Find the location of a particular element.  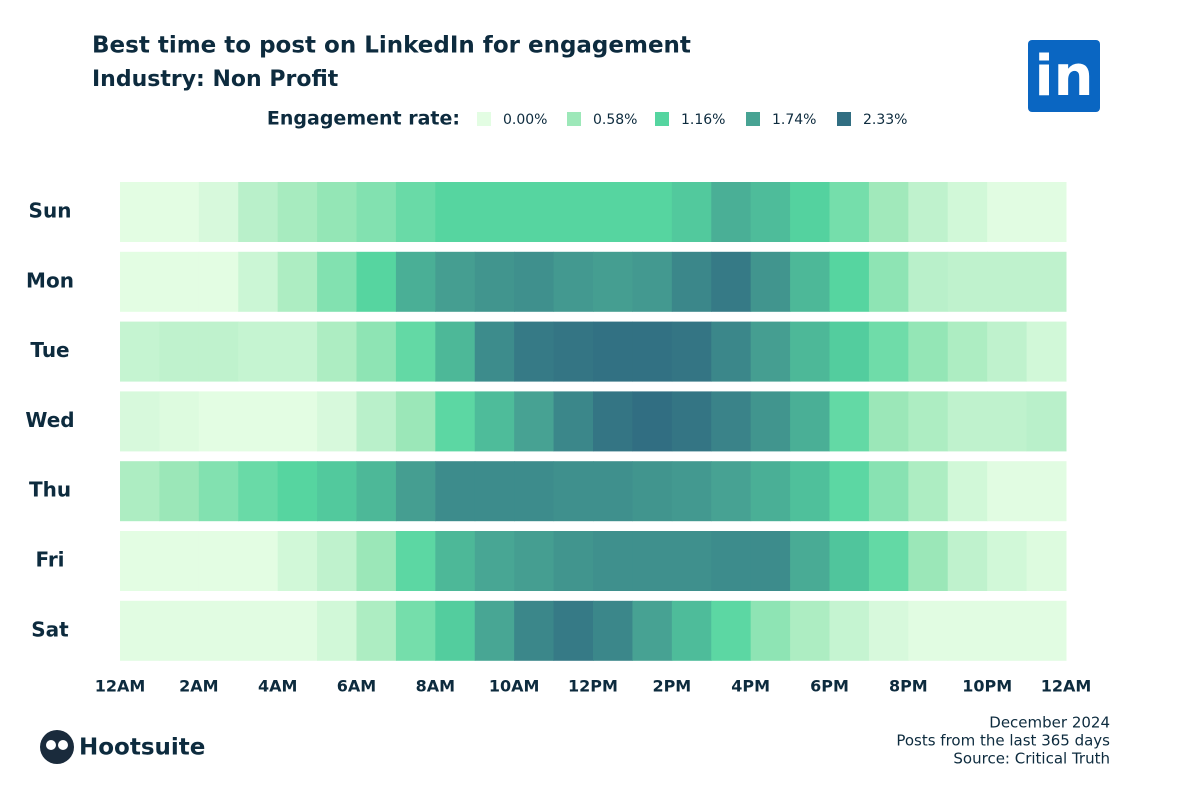

legend-label: 1.74% is located at coordinates (794, 120).